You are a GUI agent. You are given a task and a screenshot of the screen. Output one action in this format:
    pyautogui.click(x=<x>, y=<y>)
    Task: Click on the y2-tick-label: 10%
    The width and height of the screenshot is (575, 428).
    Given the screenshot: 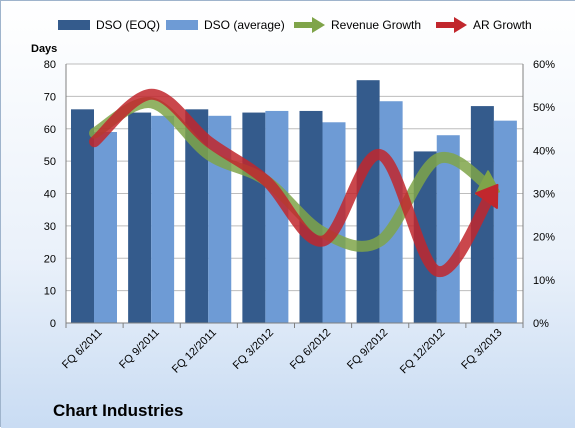 What is the action you would take?
    pyautogui.click(x=544, y=281)
    